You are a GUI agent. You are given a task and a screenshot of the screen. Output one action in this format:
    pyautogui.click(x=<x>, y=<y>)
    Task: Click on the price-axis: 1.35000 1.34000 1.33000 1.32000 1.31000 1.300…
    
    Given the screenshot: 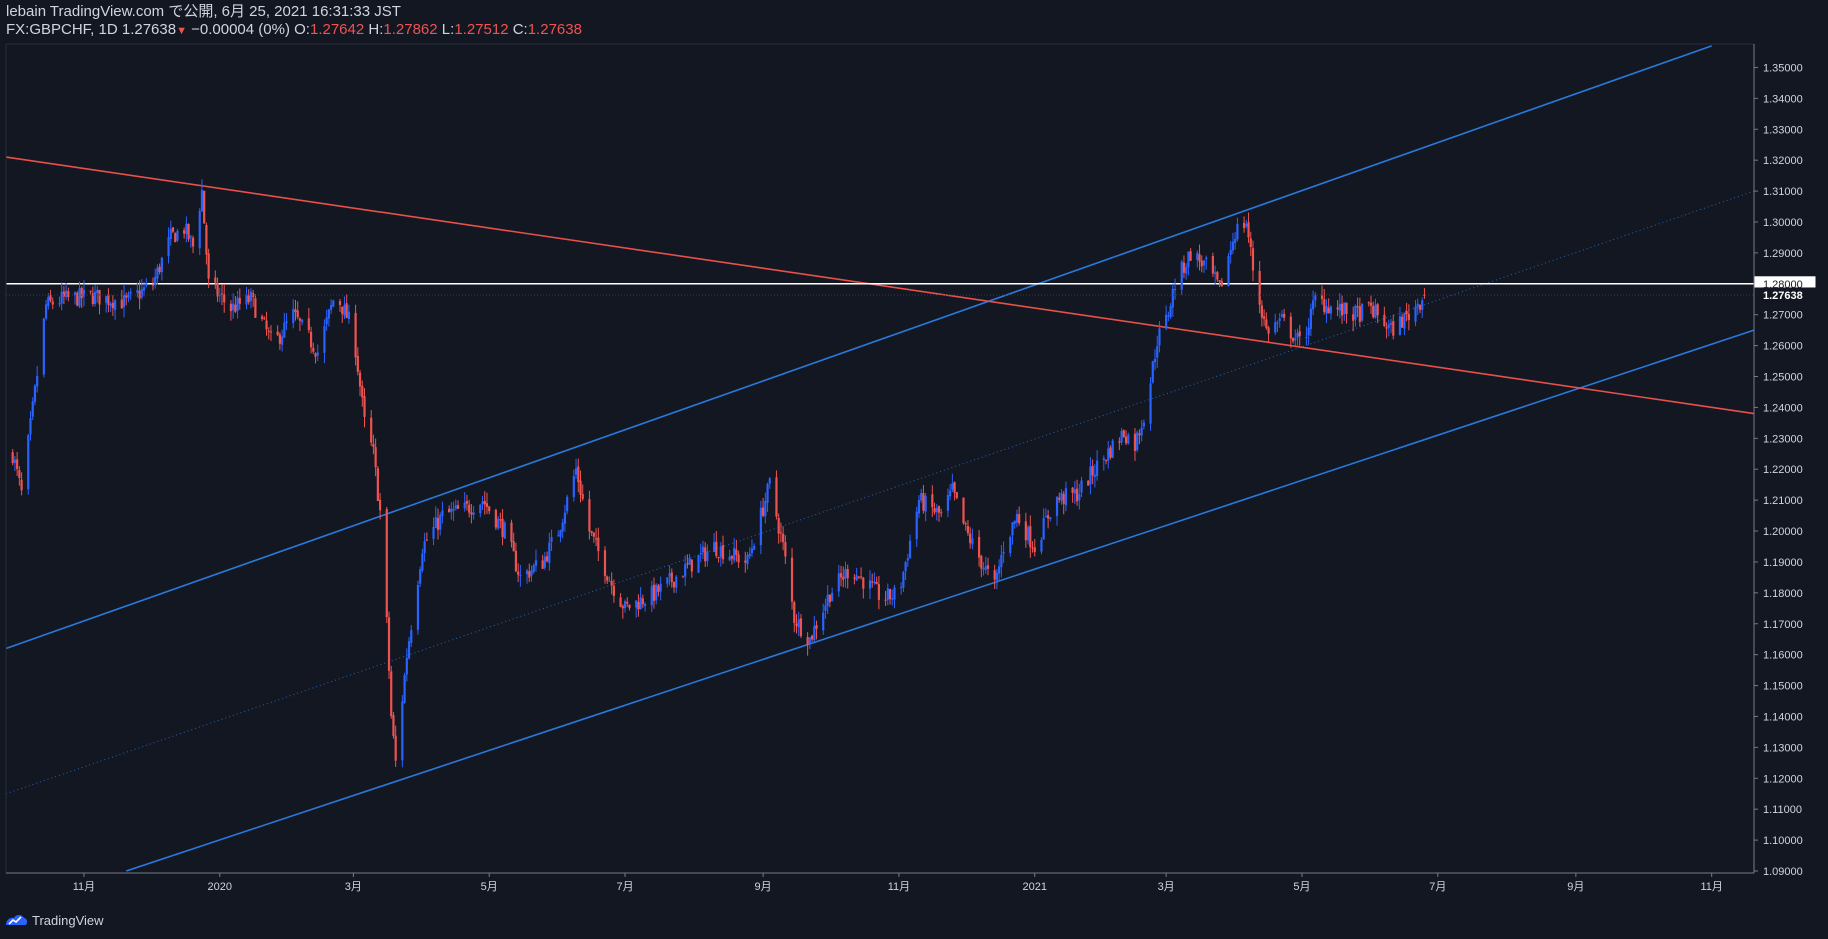 What is the action you would take?
    pyautogui.click(x=1778, y=470)
    